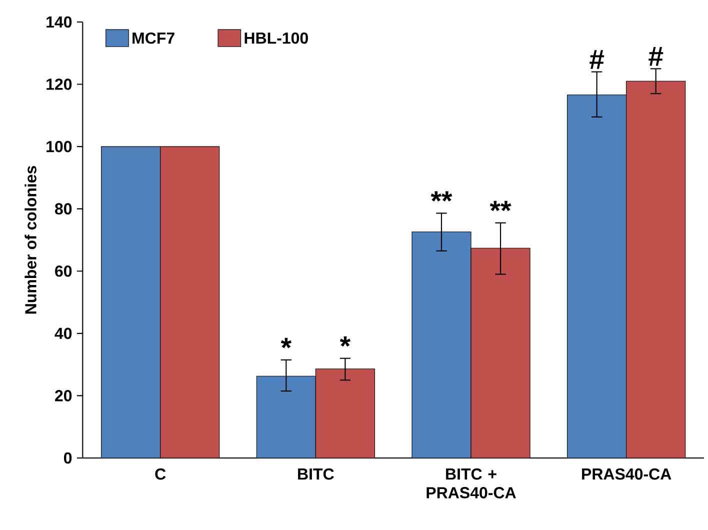  What do you see at coordinates (63, 334) in the screenshot?
I see `y-tick-label: 40` at bounding box center [63, 334].